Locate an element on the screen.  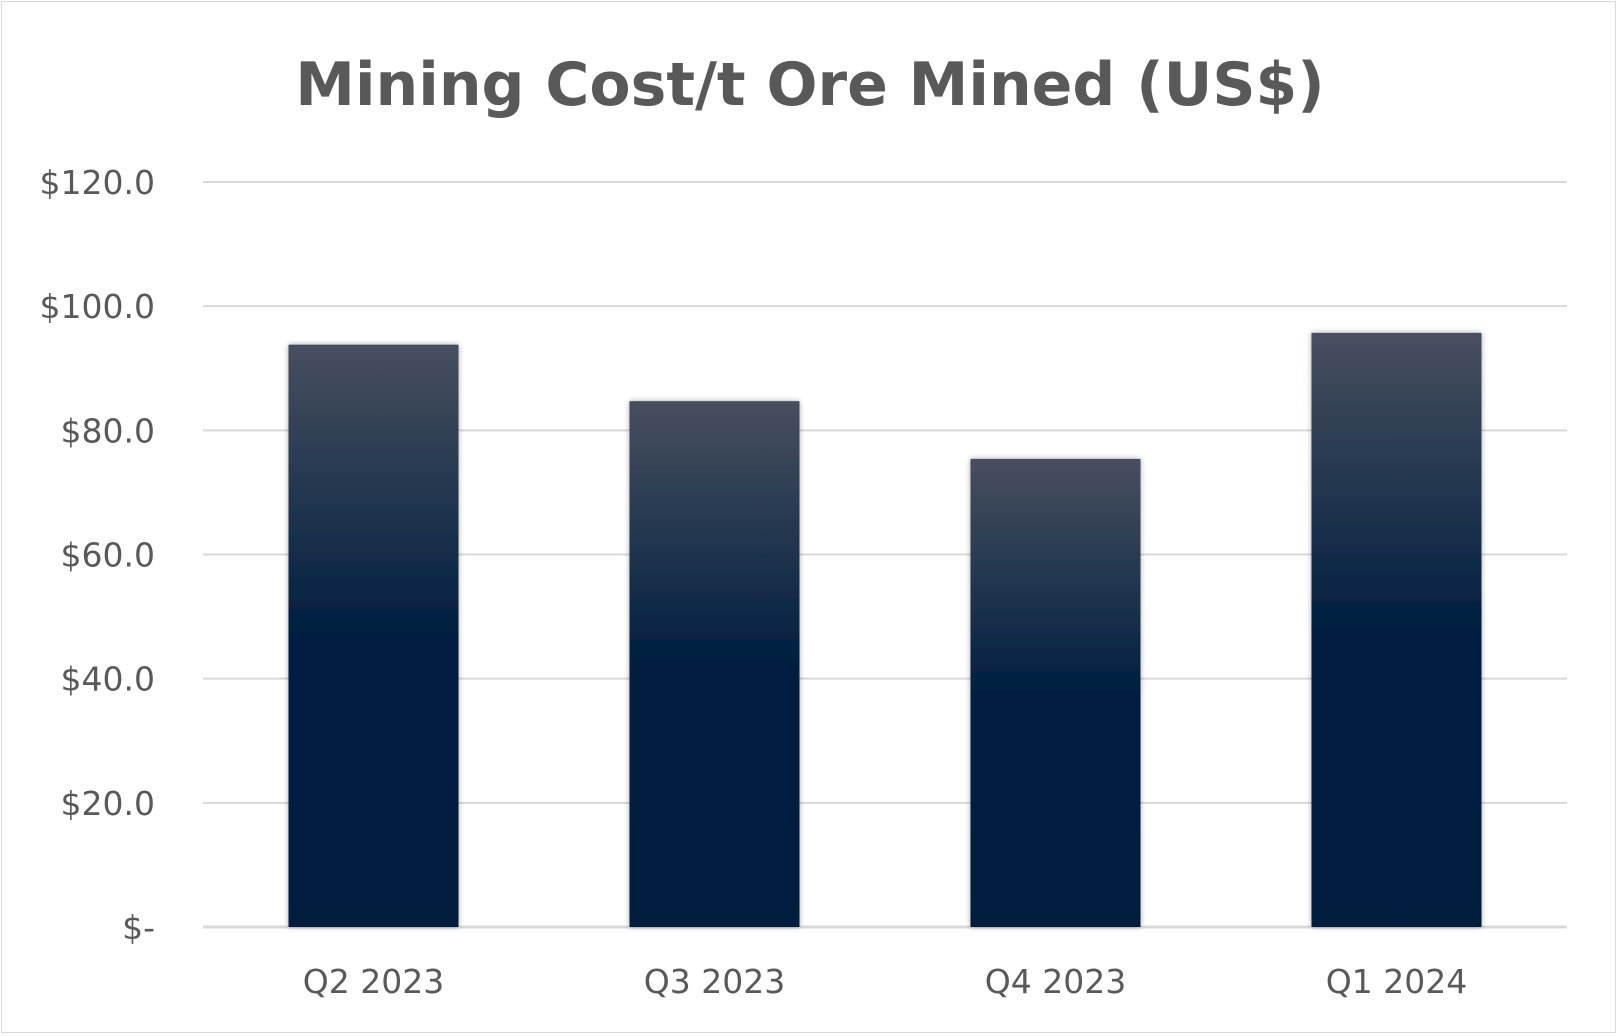
y-tick-label: $20.0 is located at coordinates (108, 803).